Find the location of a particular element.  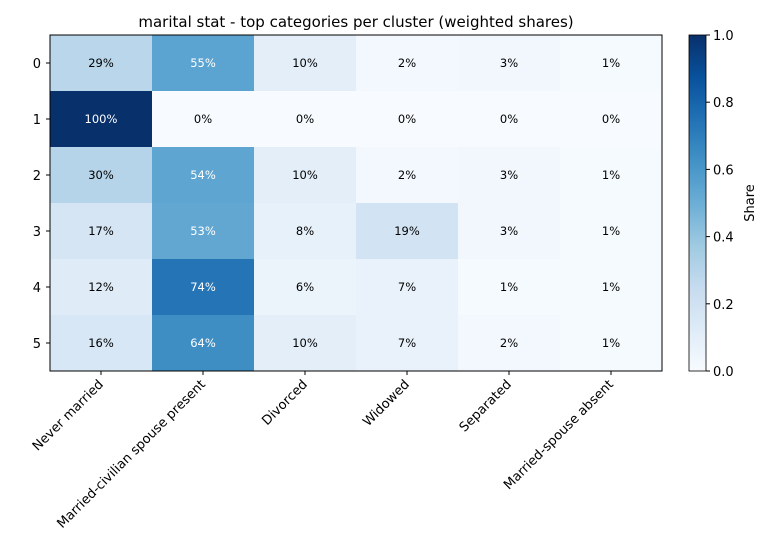

cell-value-label: 54% is located at coordinates (203, 175).